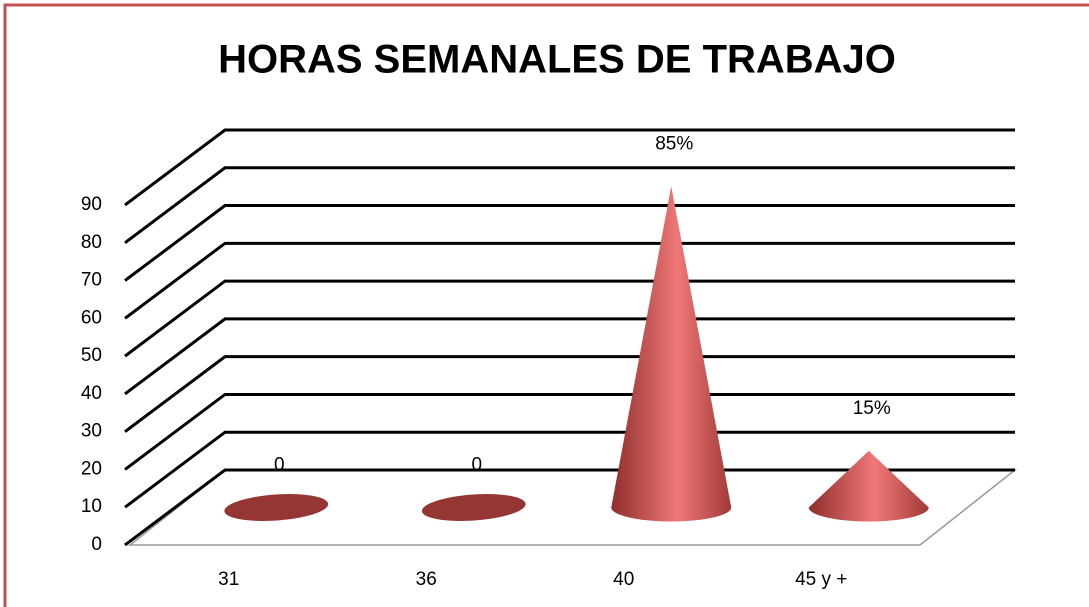 This screenshot has height=607, width=1089. I want to click on y-tick-label: 50, so click(91, 355).